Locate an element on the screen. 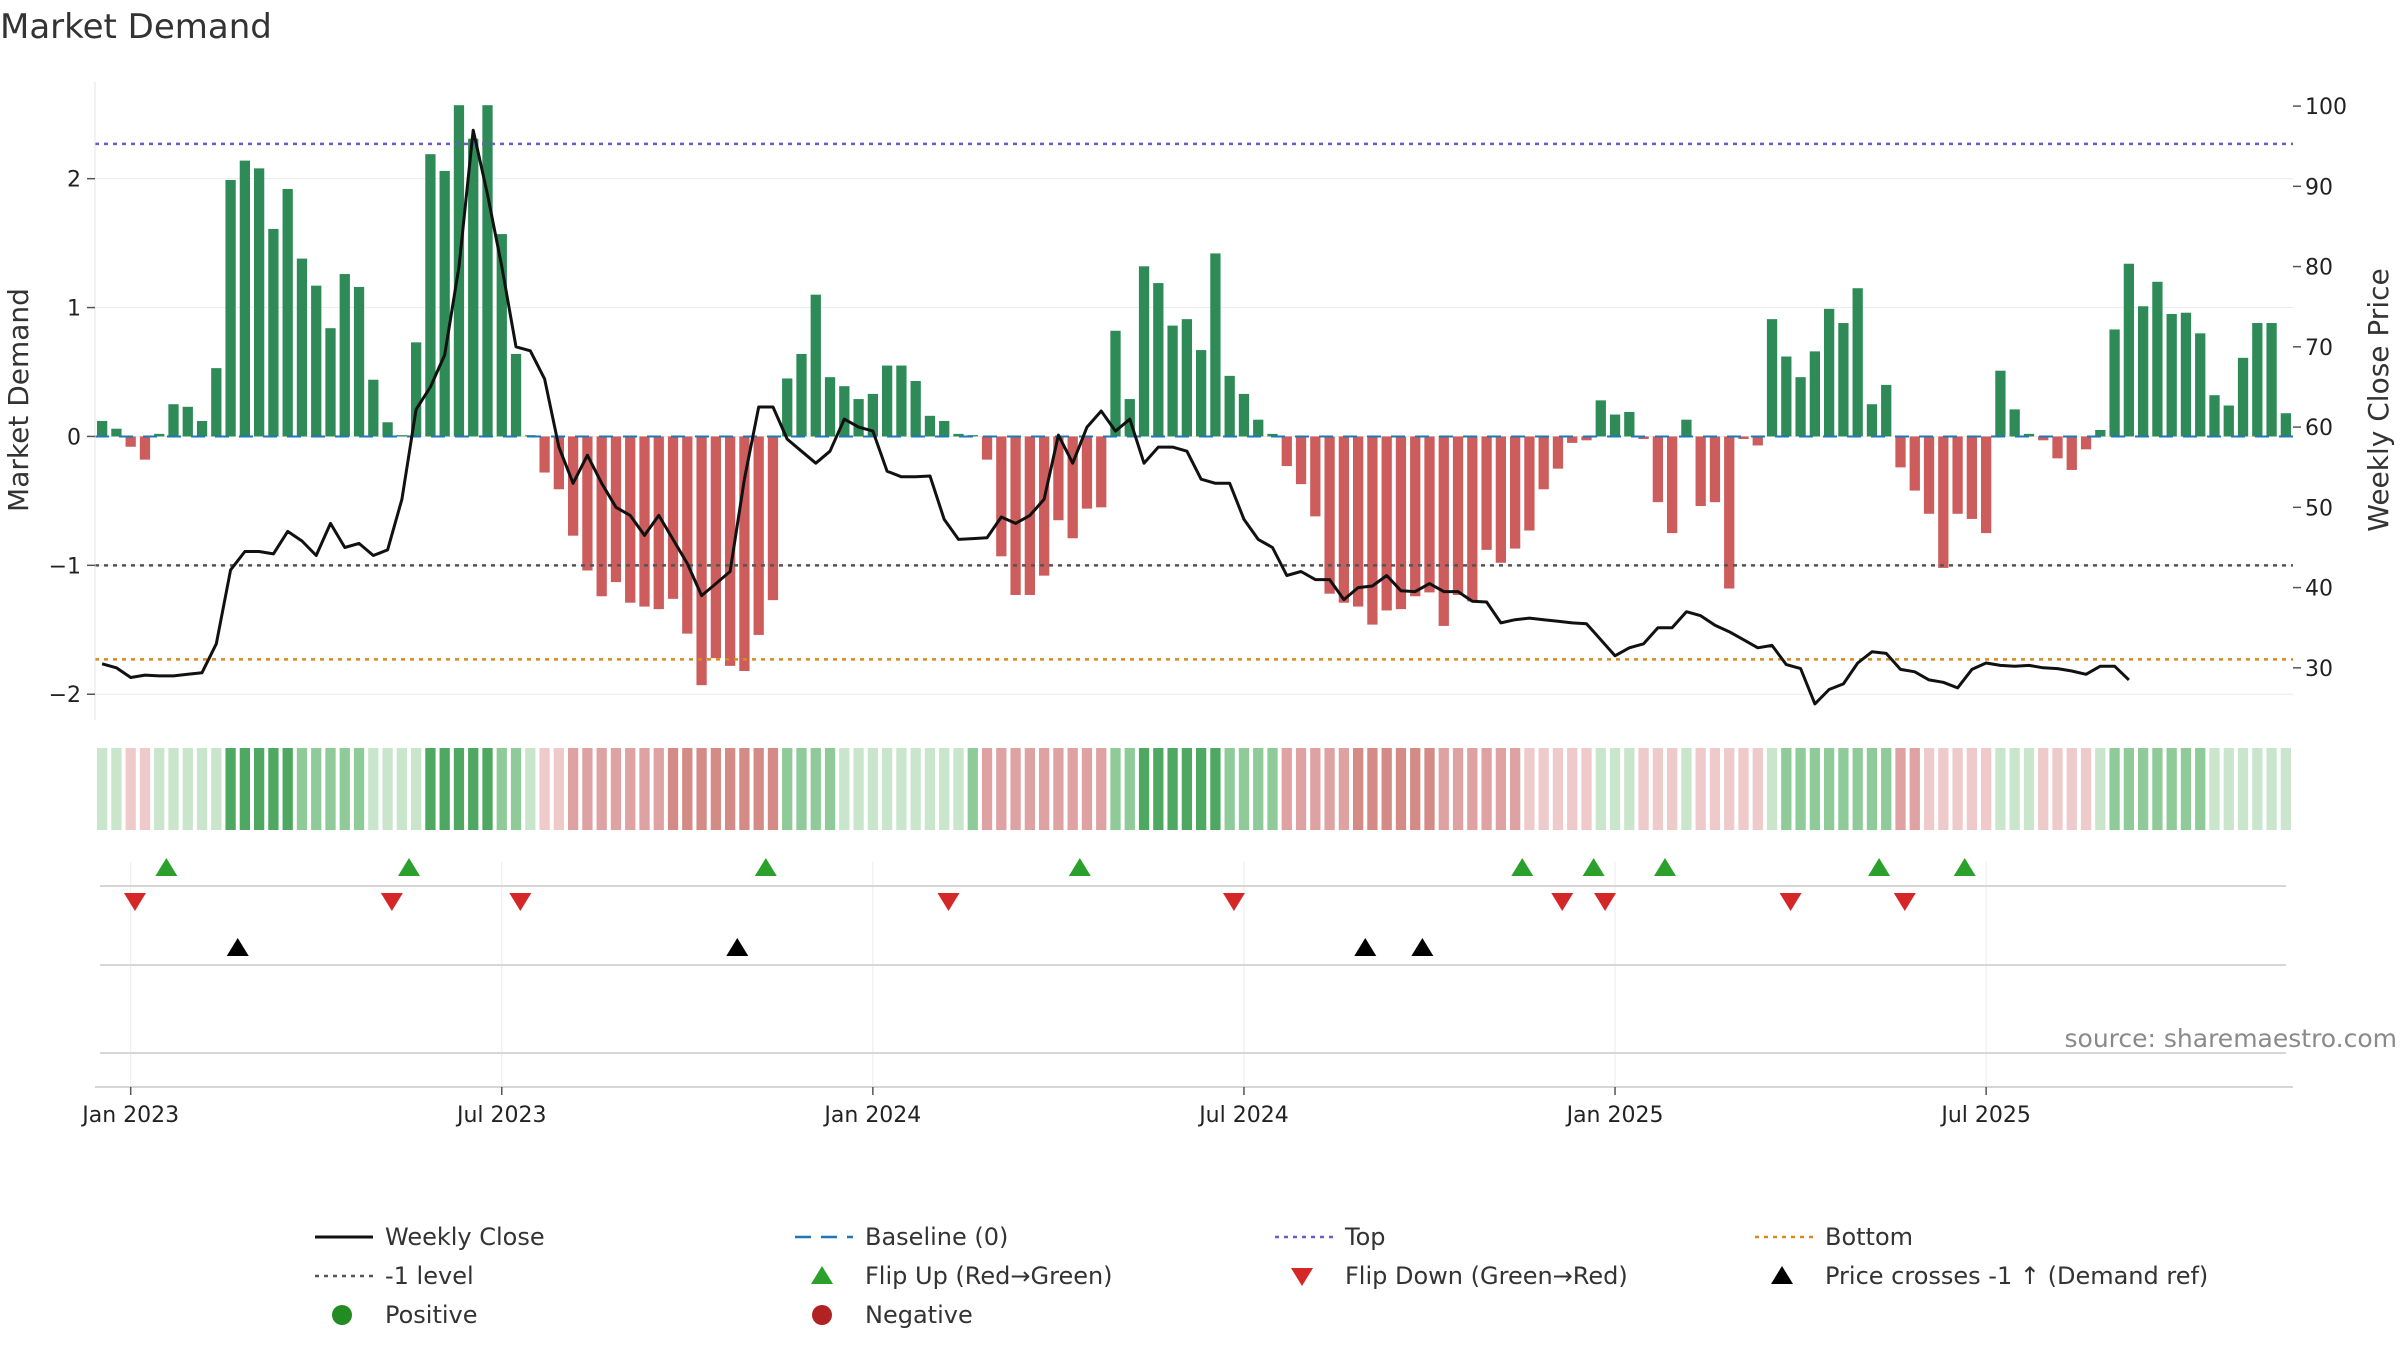  y2-tick-label: 50 is located at coordinates (2319, 508).